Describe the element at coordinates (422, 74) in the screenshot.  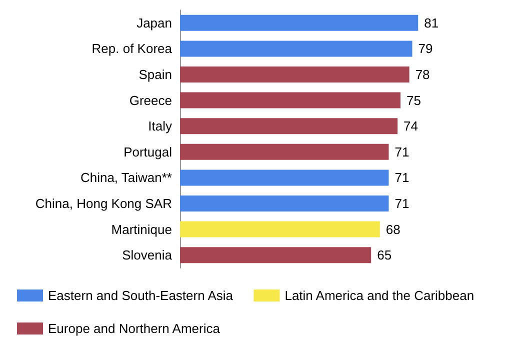
I see `data-label: 78` at that location.